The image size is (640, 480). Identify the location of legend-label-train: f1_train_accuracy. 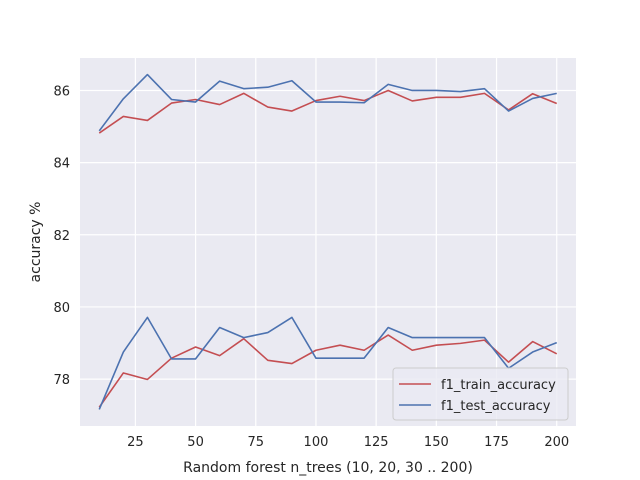
(498, 385).